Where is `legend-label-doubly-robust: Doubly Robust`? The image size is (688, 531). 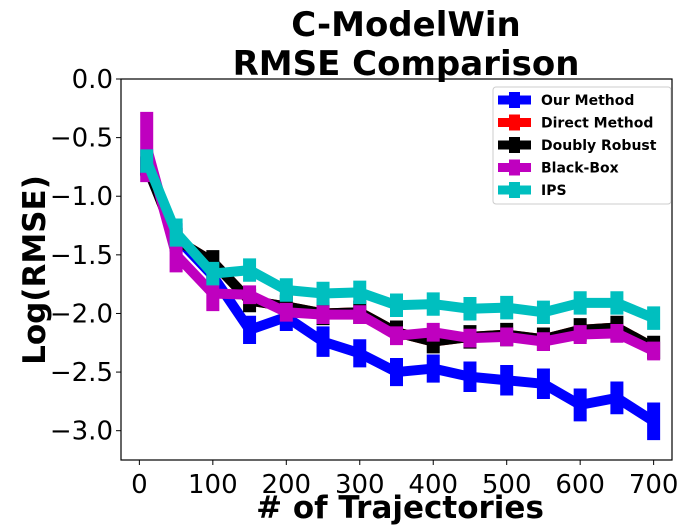
legend-label-doubly-robust: Doubly Robust is located at coordinates (599, 146).